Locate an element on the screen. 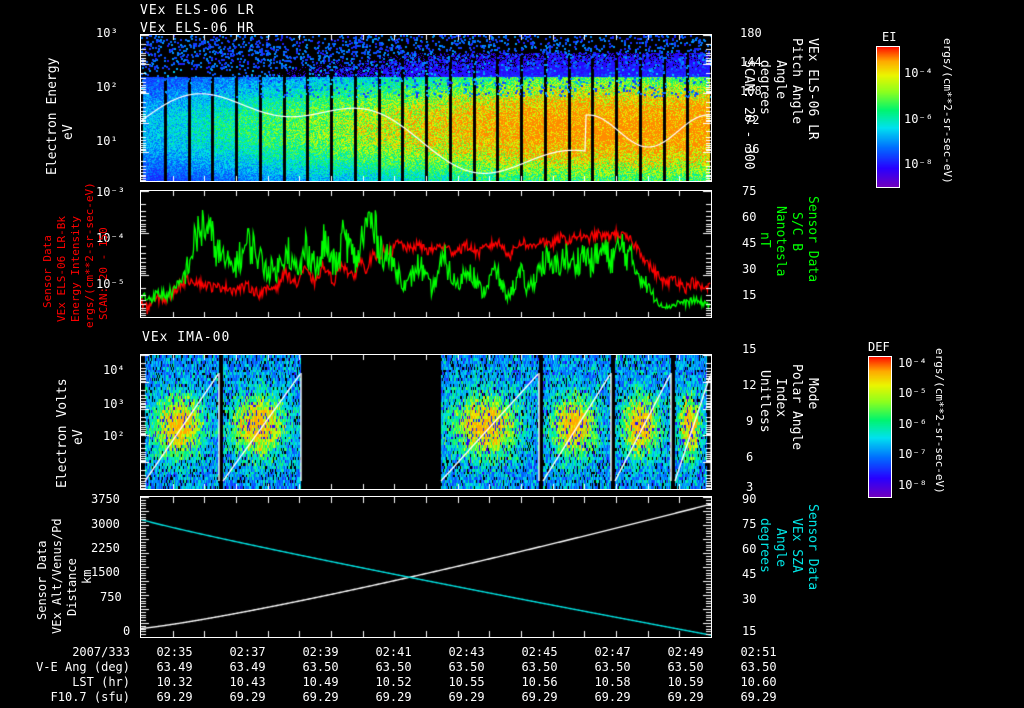 The width and height of the screenshot is (1024, 708). panel2-right-label-0: Sensor Data is located at coordinates (812, 239).